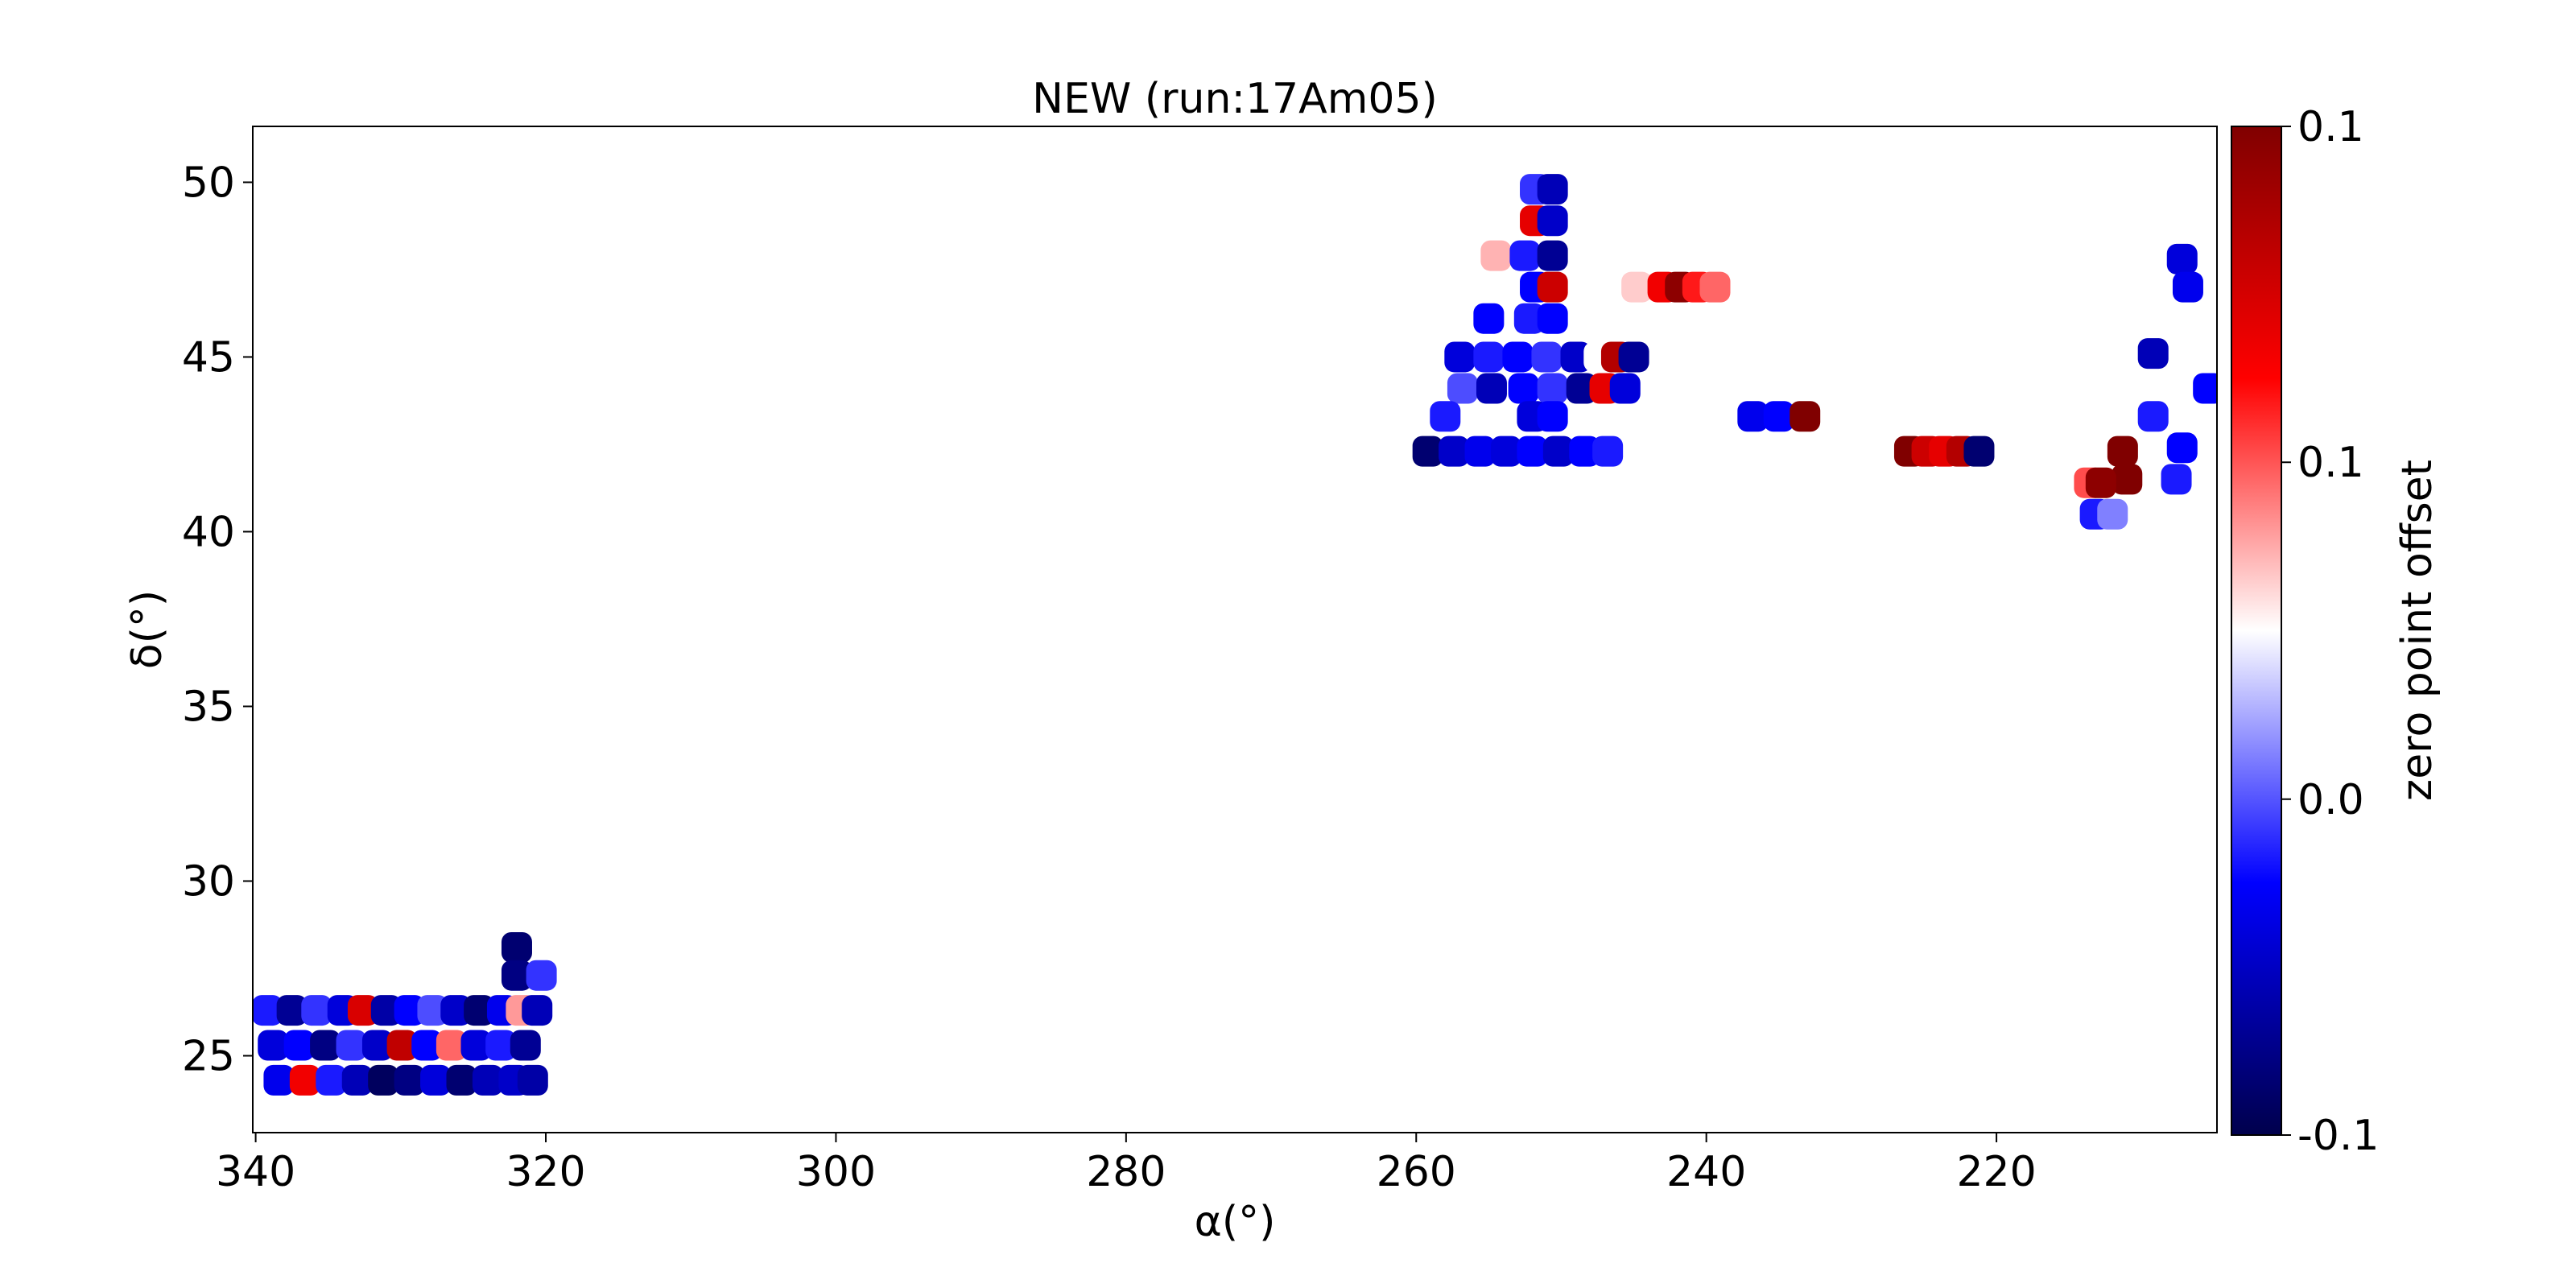 The width and height of the screenshot is (2576, 1288). I want to click on x-tick-label: 260, so click(1416, 1172).